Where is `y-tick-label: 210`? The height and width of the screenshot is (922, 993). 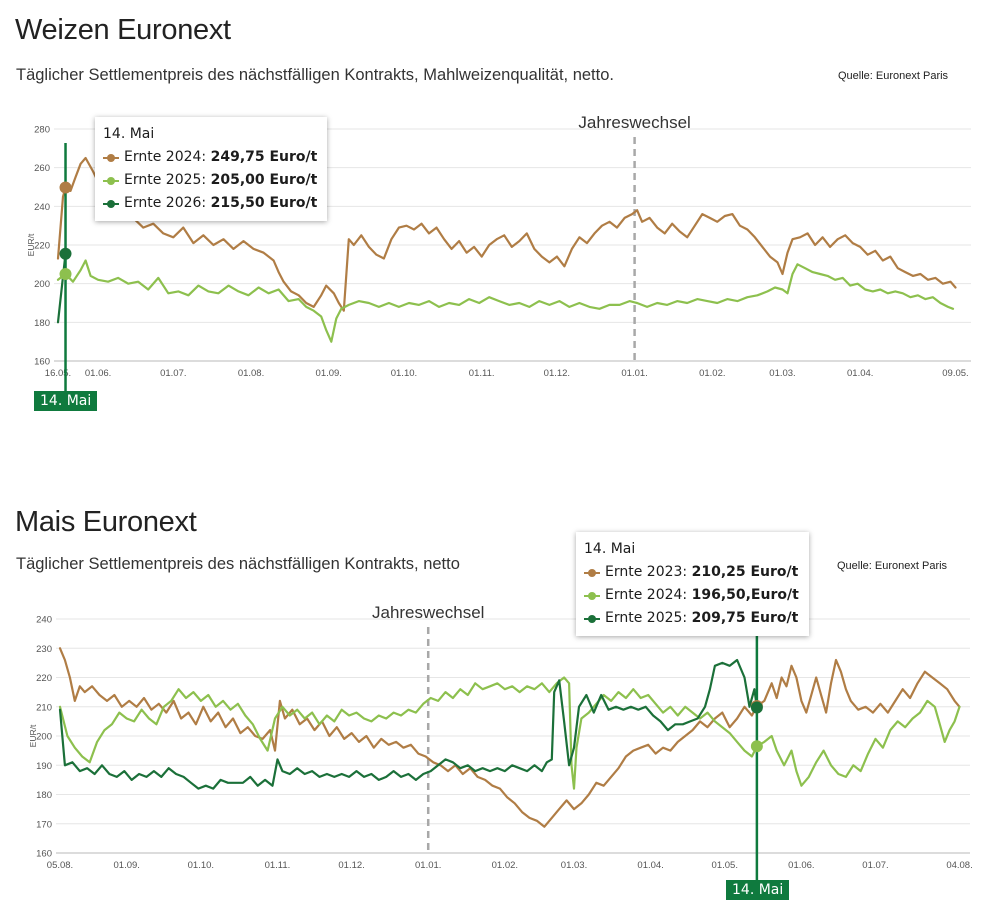
y-tick-label: 210 is located at coordinates (44, 707).